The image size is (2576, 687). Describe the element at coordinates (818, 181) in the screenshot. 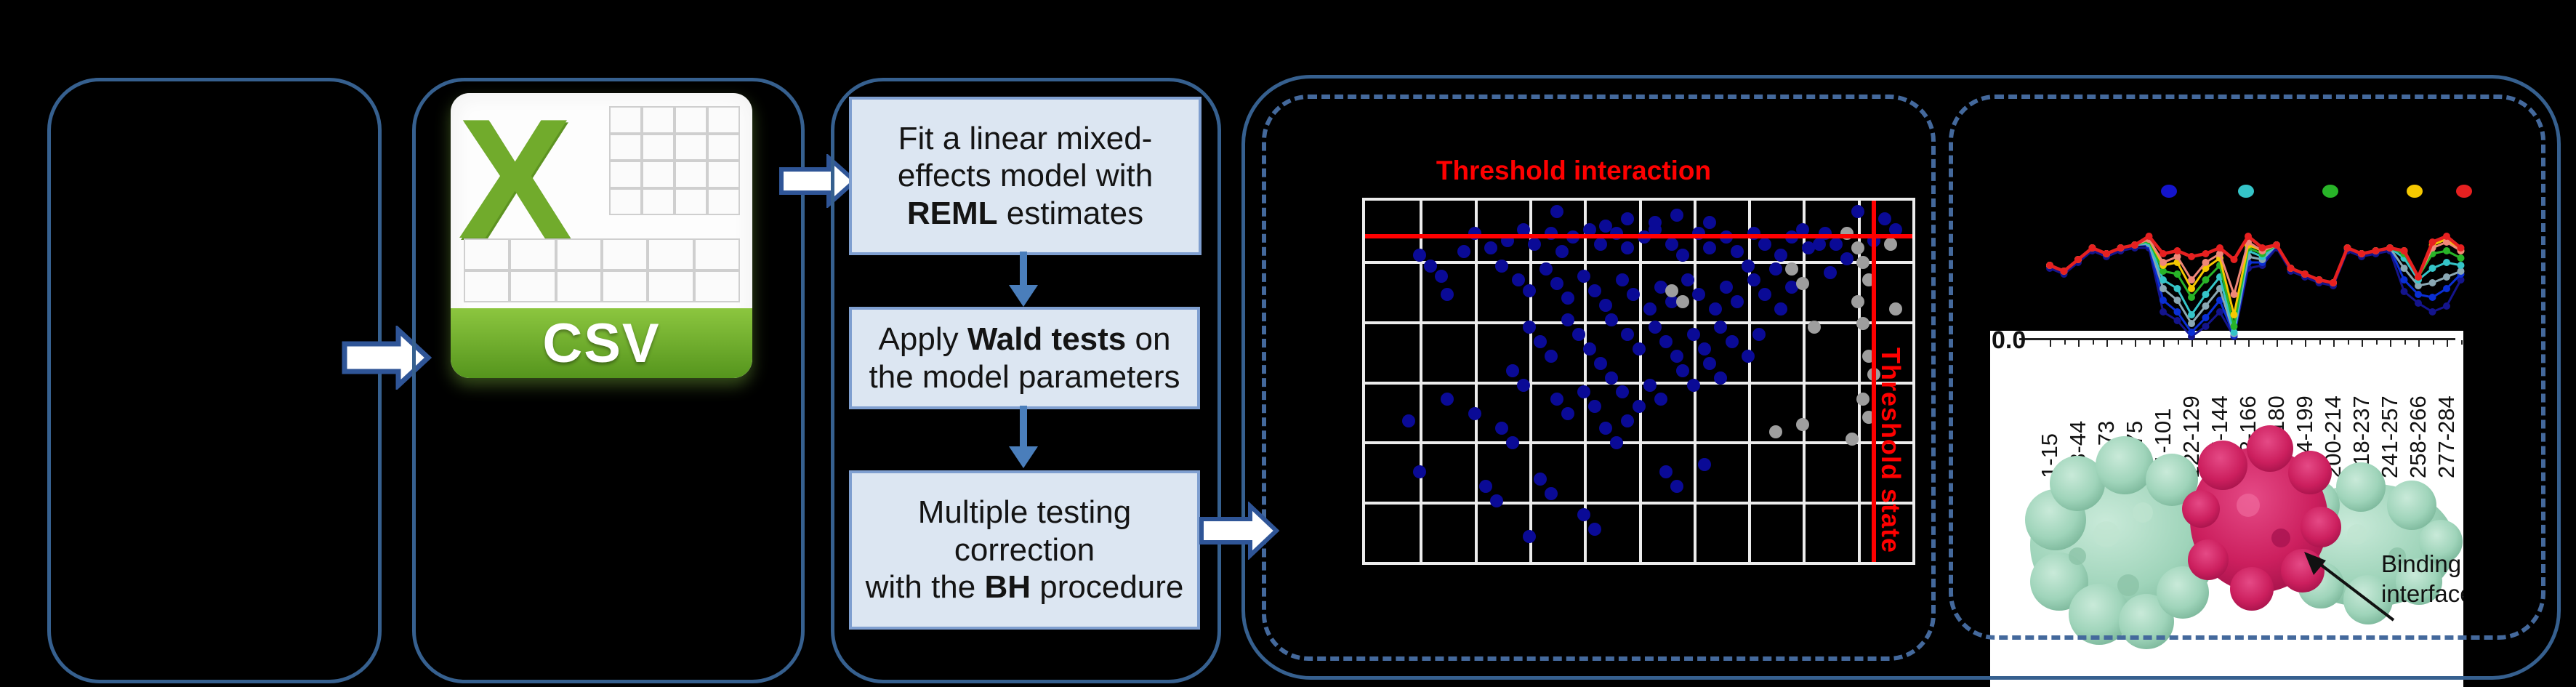

I see `arrow-panel2-to-panel3` at that location.